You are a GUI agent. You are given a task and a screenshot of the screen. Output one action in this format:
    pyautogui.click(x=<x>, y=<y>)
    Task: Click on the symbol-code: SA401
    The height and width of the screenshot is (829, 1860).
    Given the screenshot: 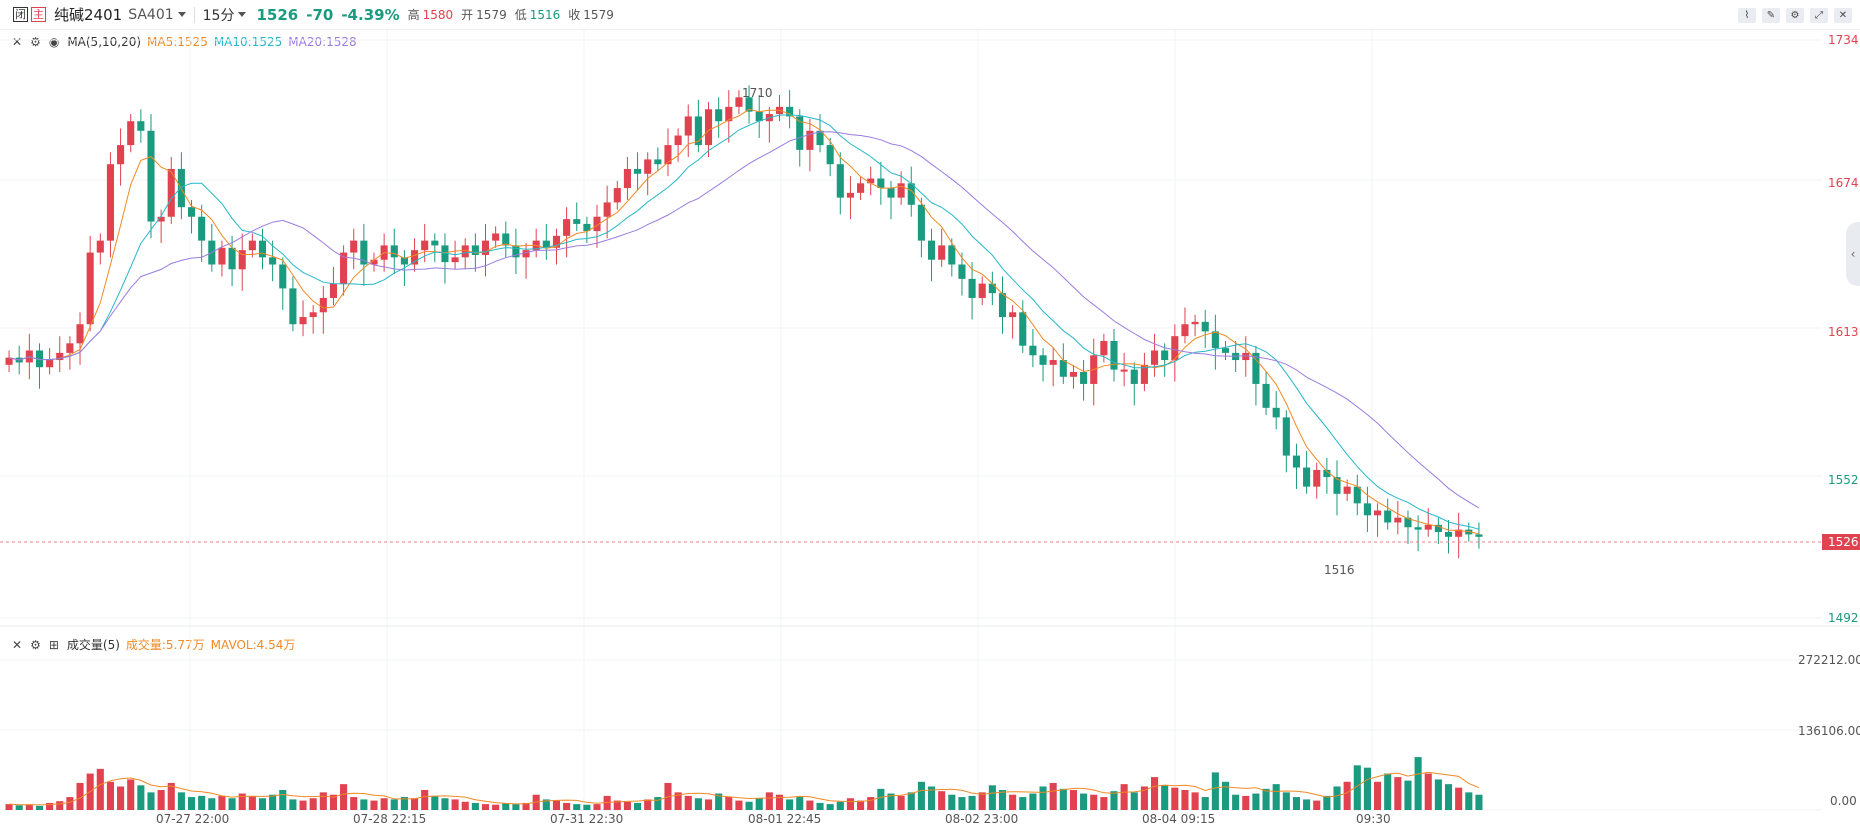 What is the action you would take?
    pyautogui.click(x=151, y=14)
    